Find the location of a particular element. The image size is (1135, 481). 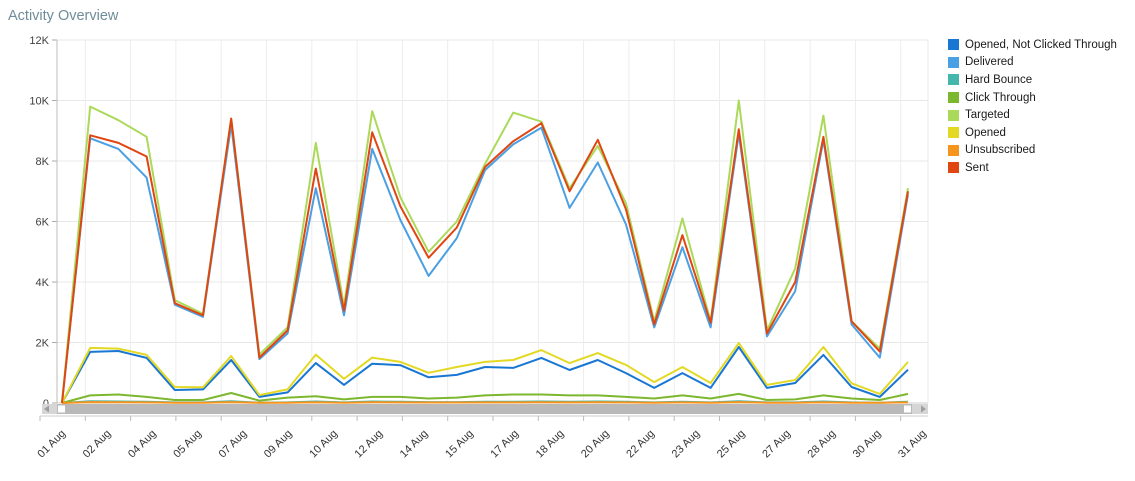

scroll-left-icon is located at coordinates (46, 409).